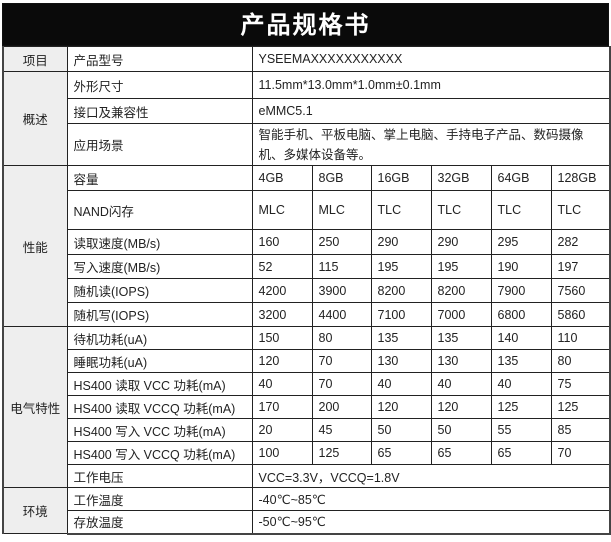  I want to click on row-value: 智能手机、平板电脑、掌上电脑、手持电子产品、数码摄像机、多媒体设备等。, so click(431, 144).